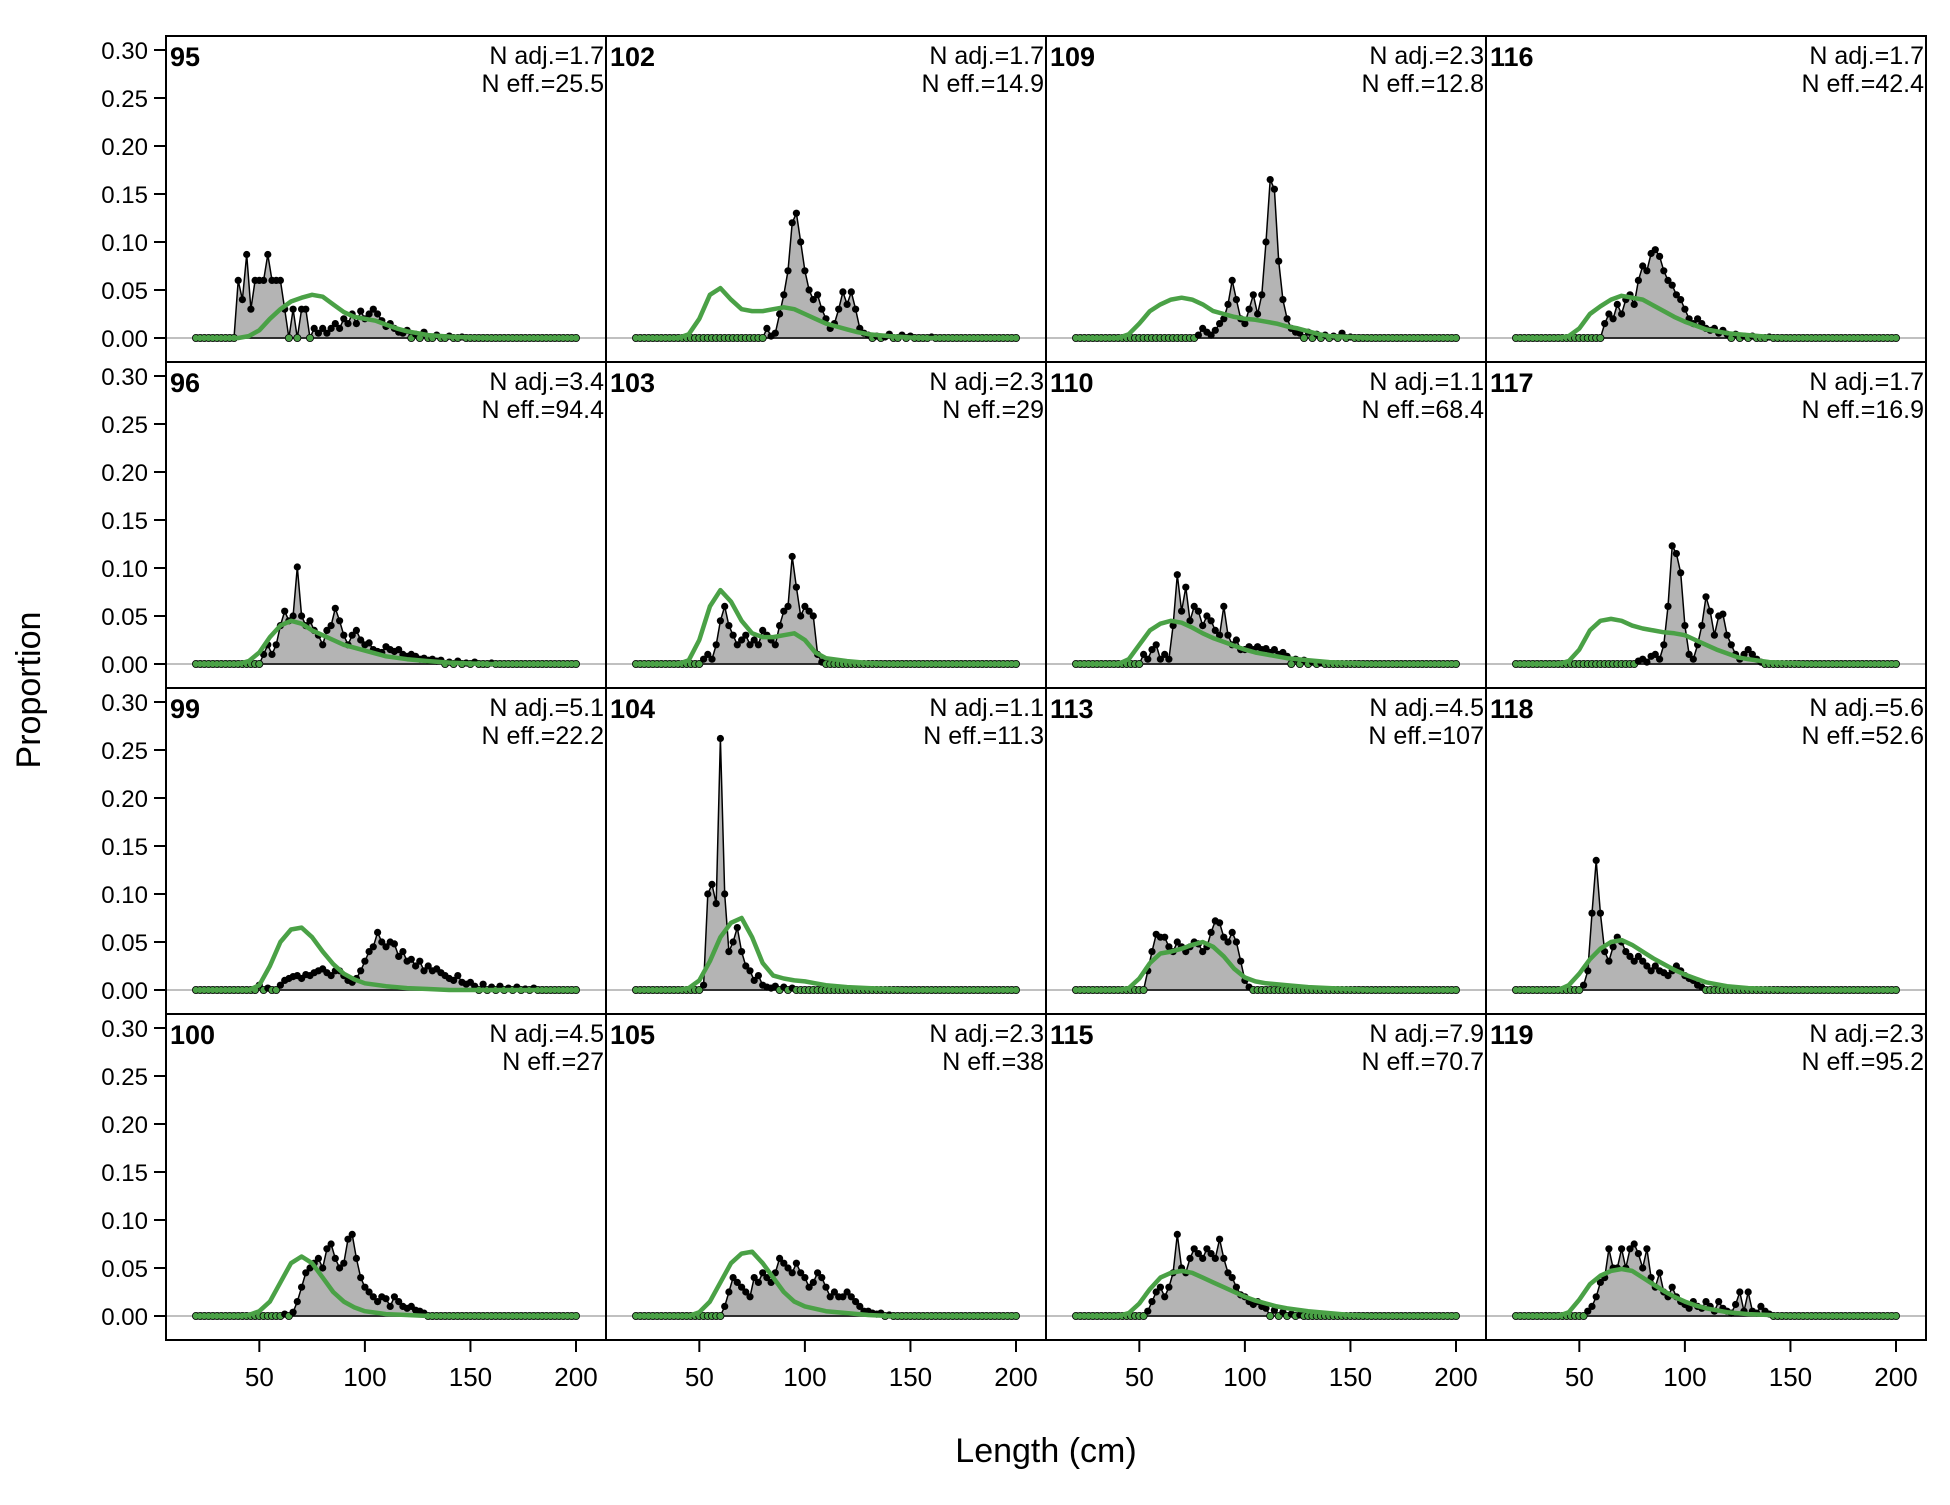 Image resolution: width=1950 pixels, height=1505 pixels. What do you see at coordinates (826, 199) in the screenshot?
I see `panel-102: 102 N adj.=1.7N eff.=14.9` at bounding box center [826, 199].